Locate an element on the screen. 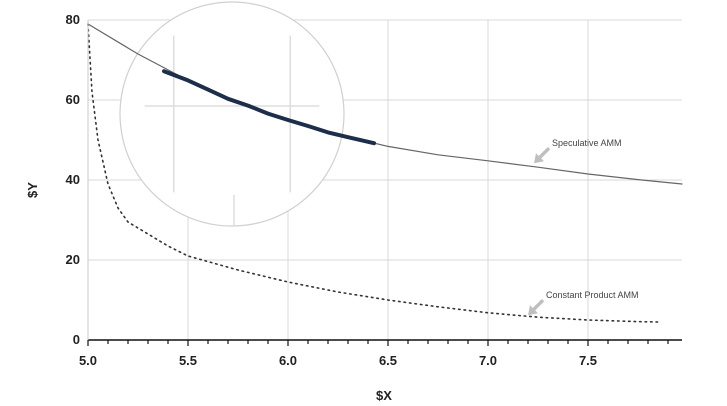 Image resolution: width=727 pixels, height=406 pixels. highlight-segment-line is located at coordinates (269, 107).